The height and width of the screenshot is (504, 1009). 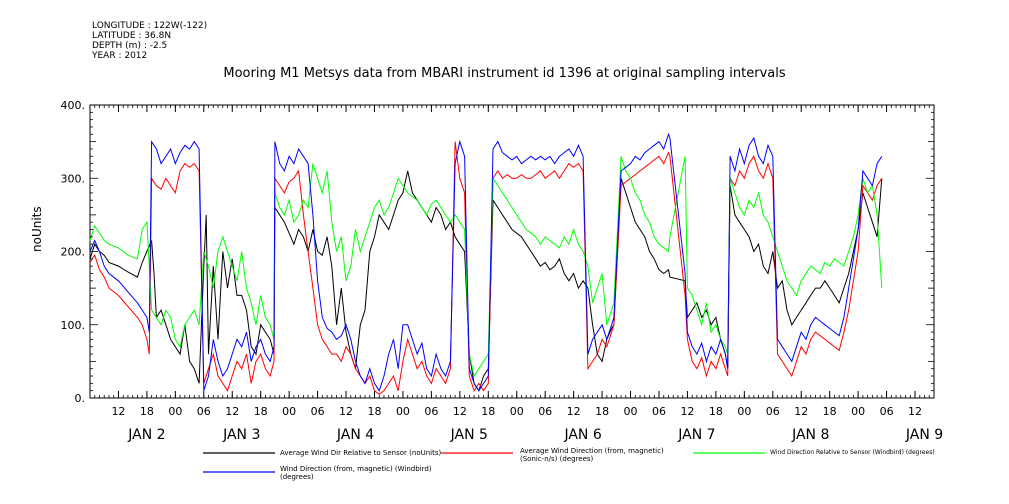 I want to click on x-day-label: JAN 3, so click(x=241, y=435).